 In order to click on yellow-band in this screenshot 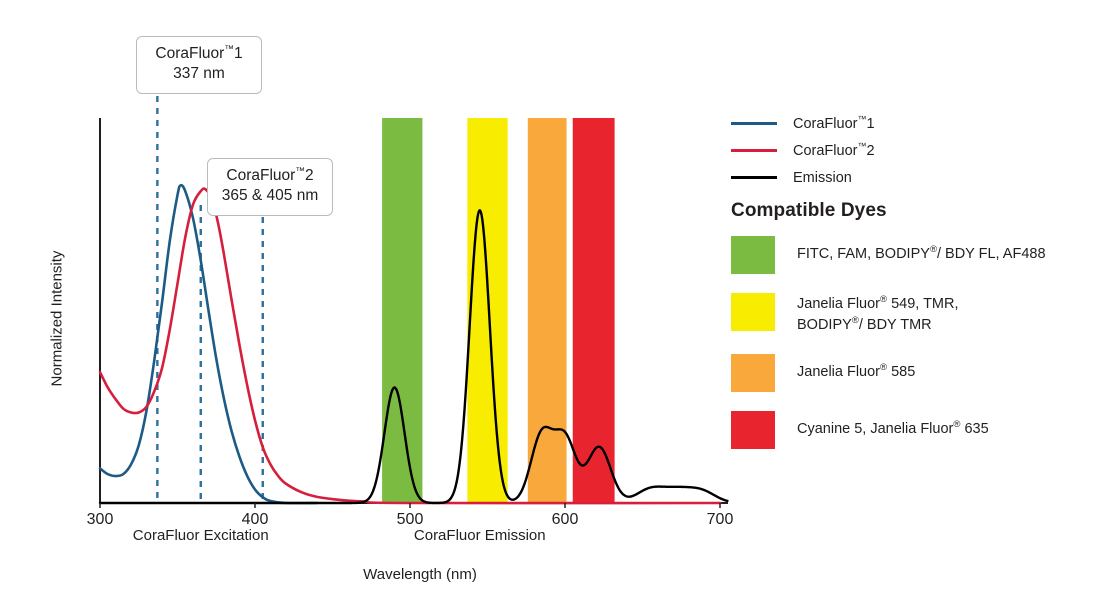, I will do `click(487, 310)`.